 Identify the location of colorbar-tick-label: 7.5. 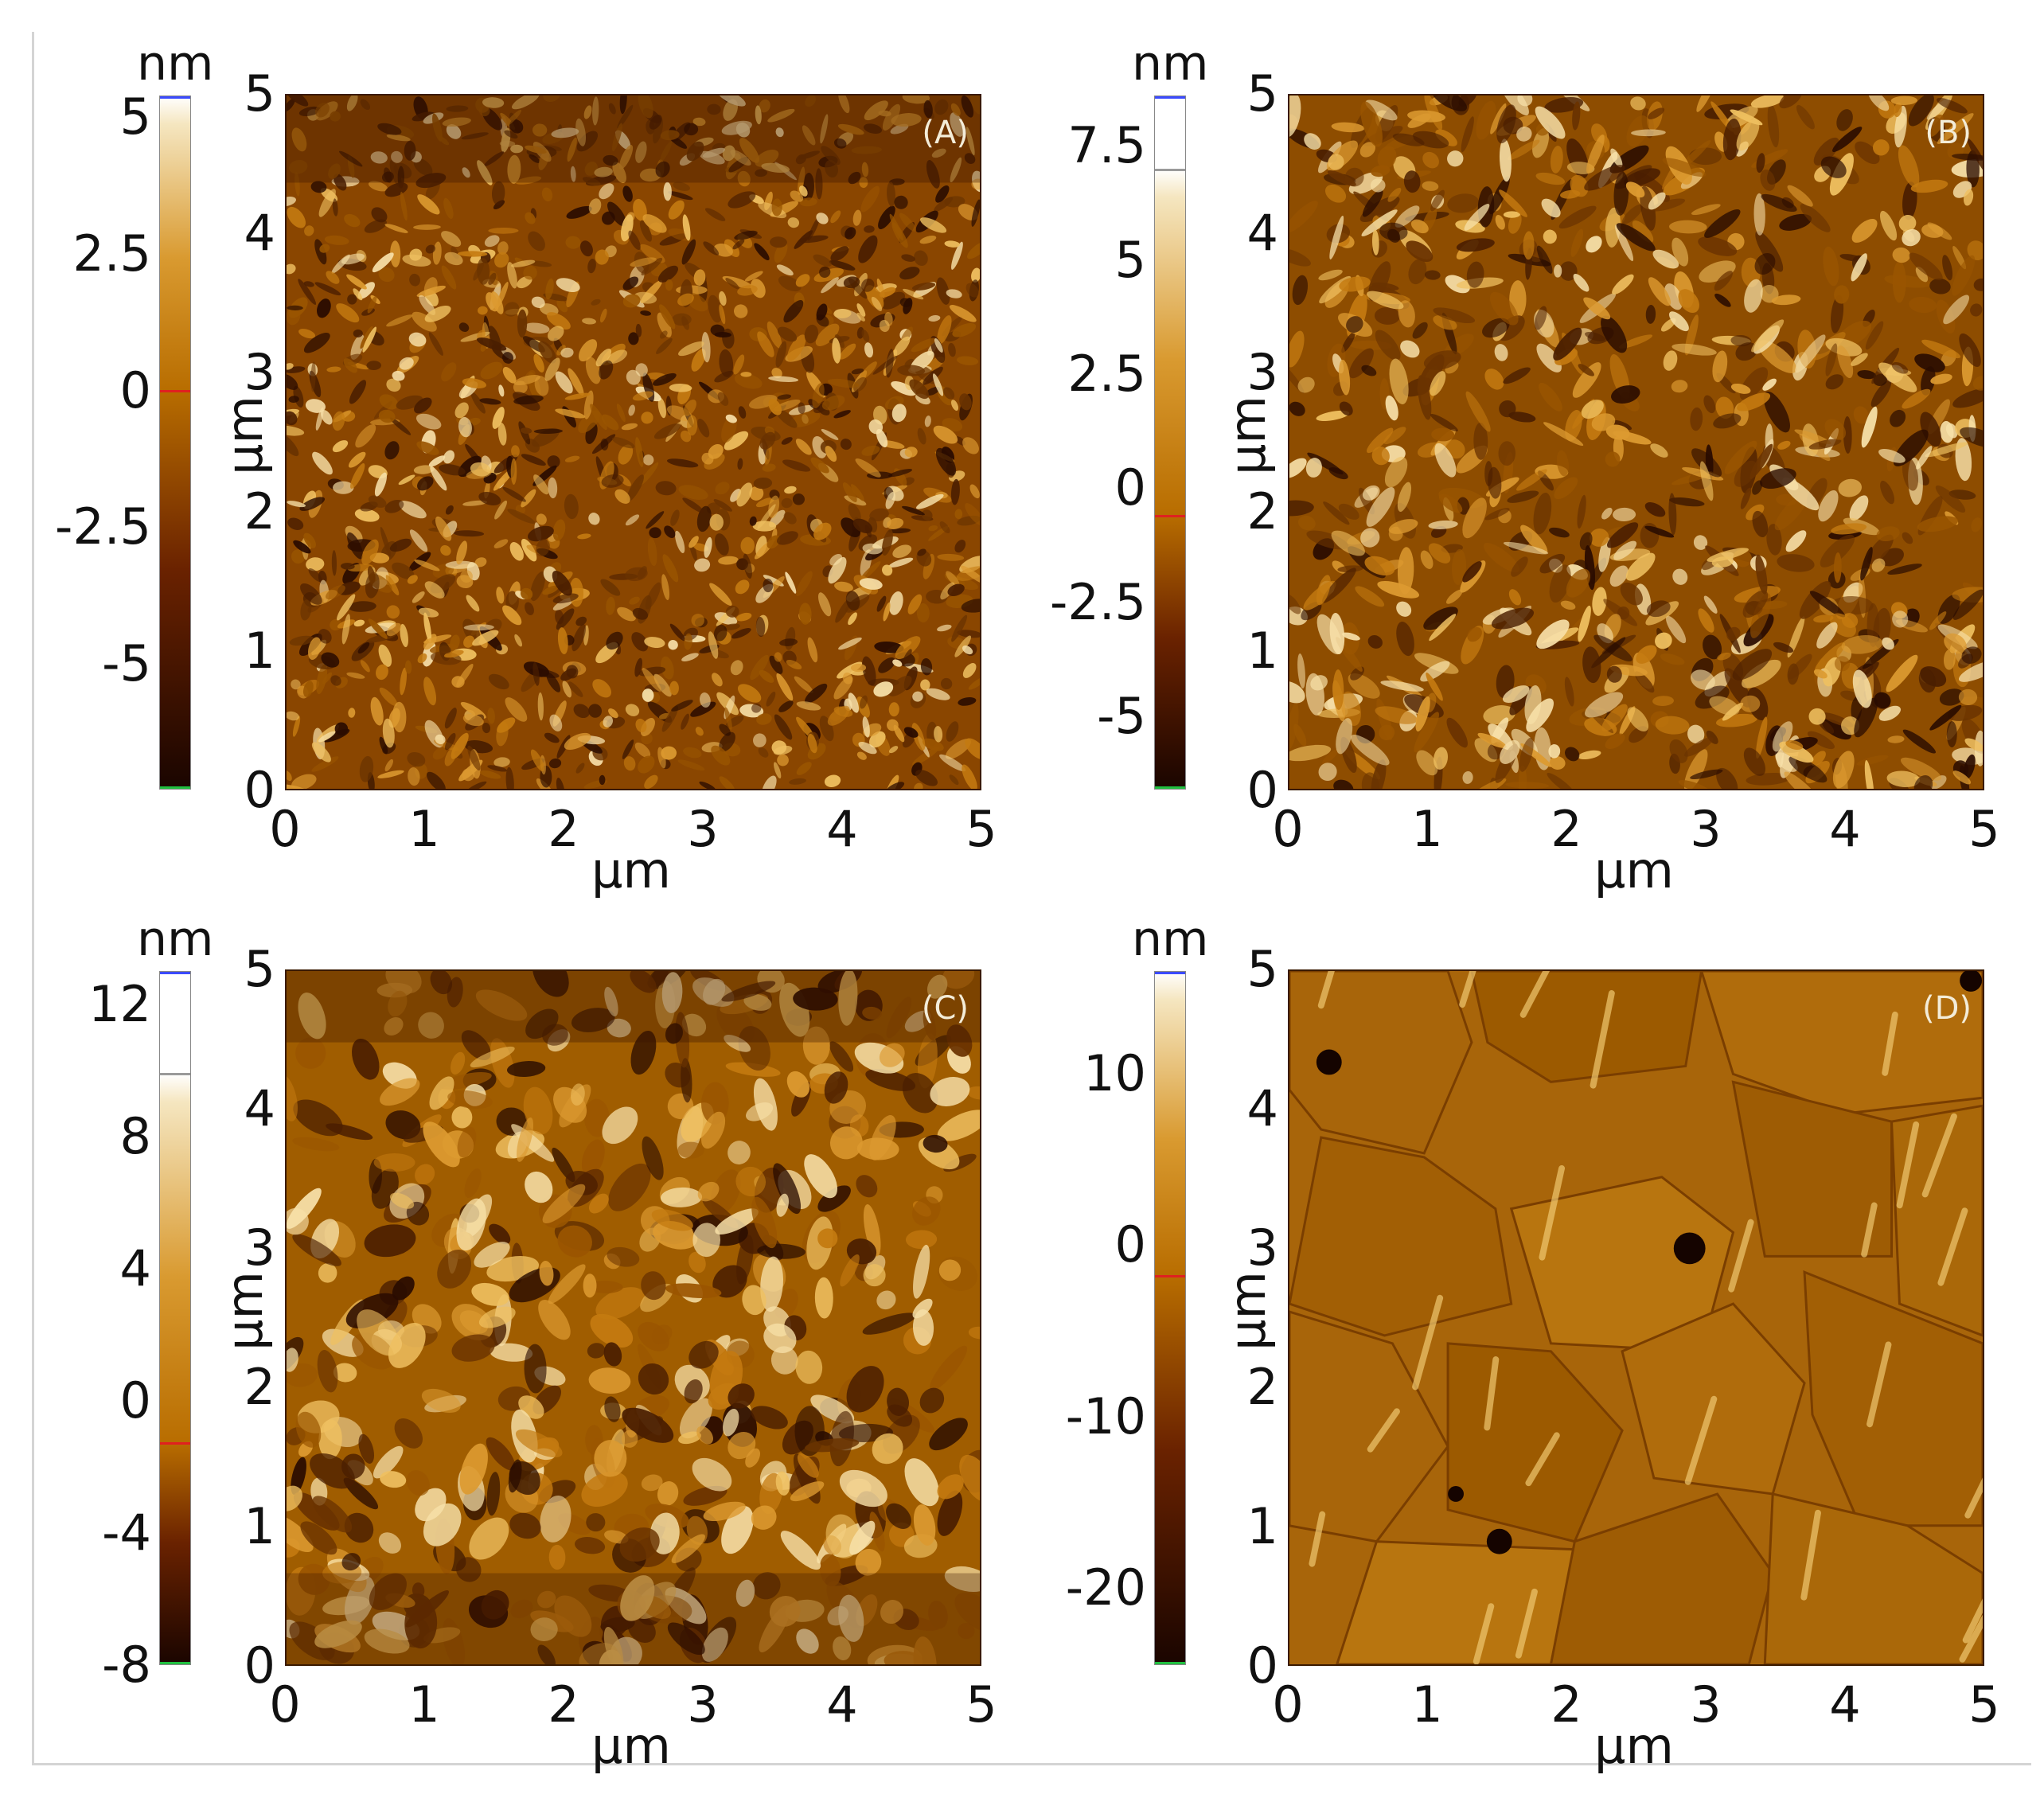
(1107, 146).